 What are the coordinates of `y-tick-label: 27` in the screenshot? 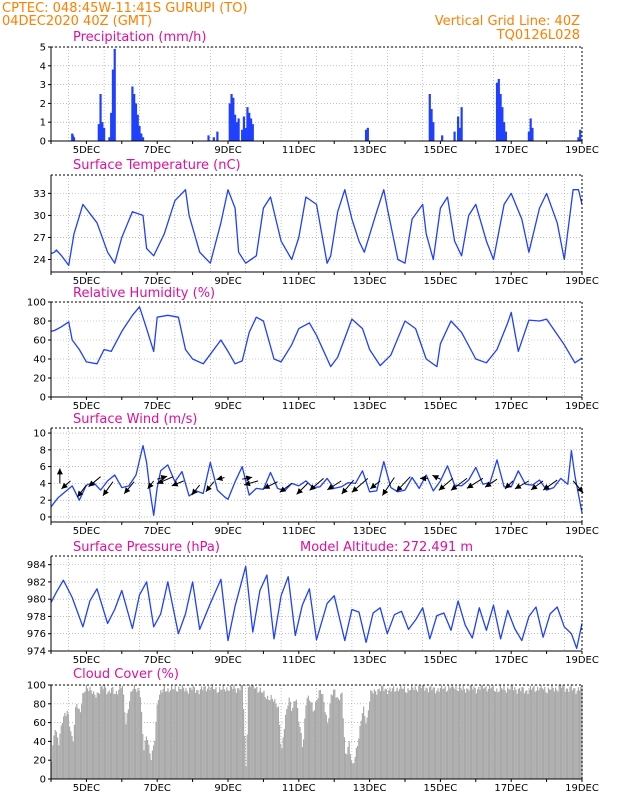 It's located at (39, 238).